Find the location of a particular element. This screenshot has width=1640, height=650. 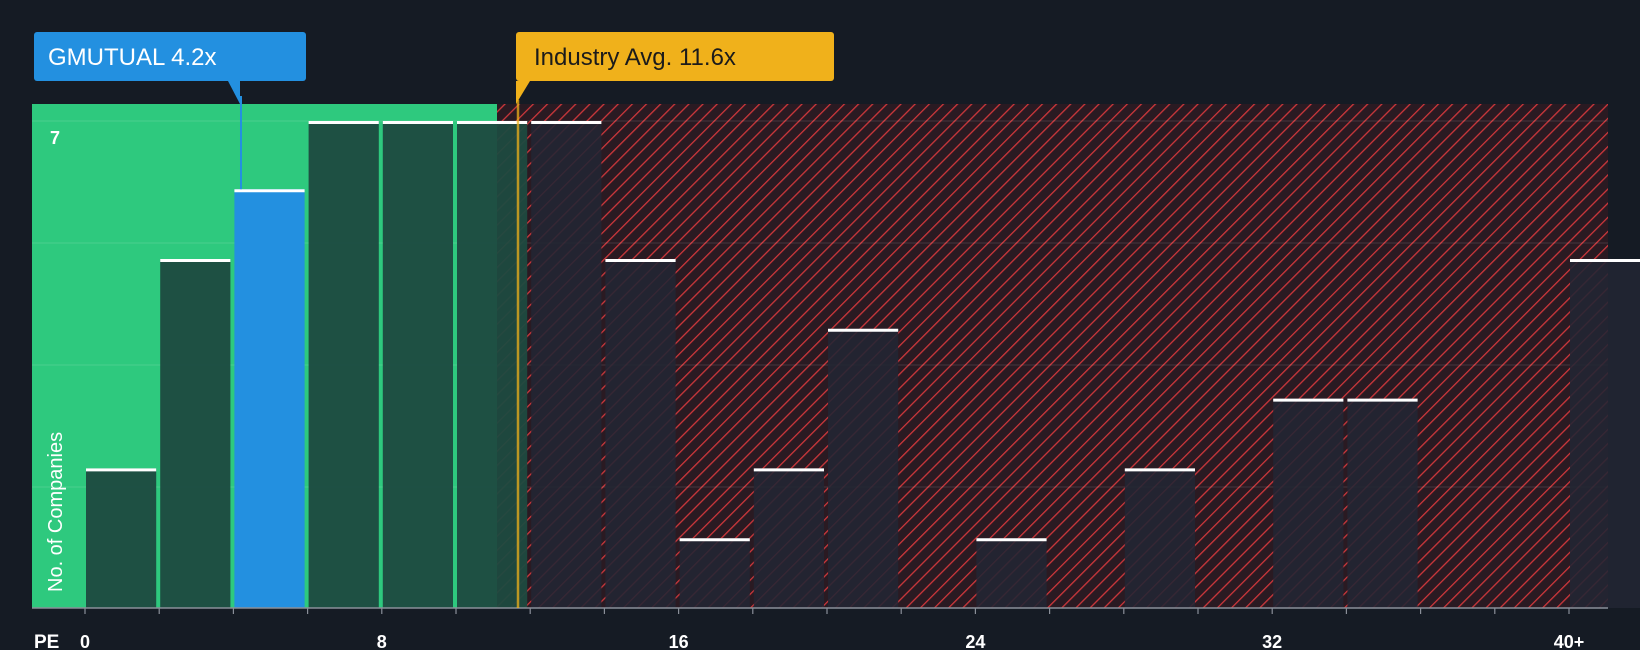

industry-callout-box is located at coordinates (675, 56).